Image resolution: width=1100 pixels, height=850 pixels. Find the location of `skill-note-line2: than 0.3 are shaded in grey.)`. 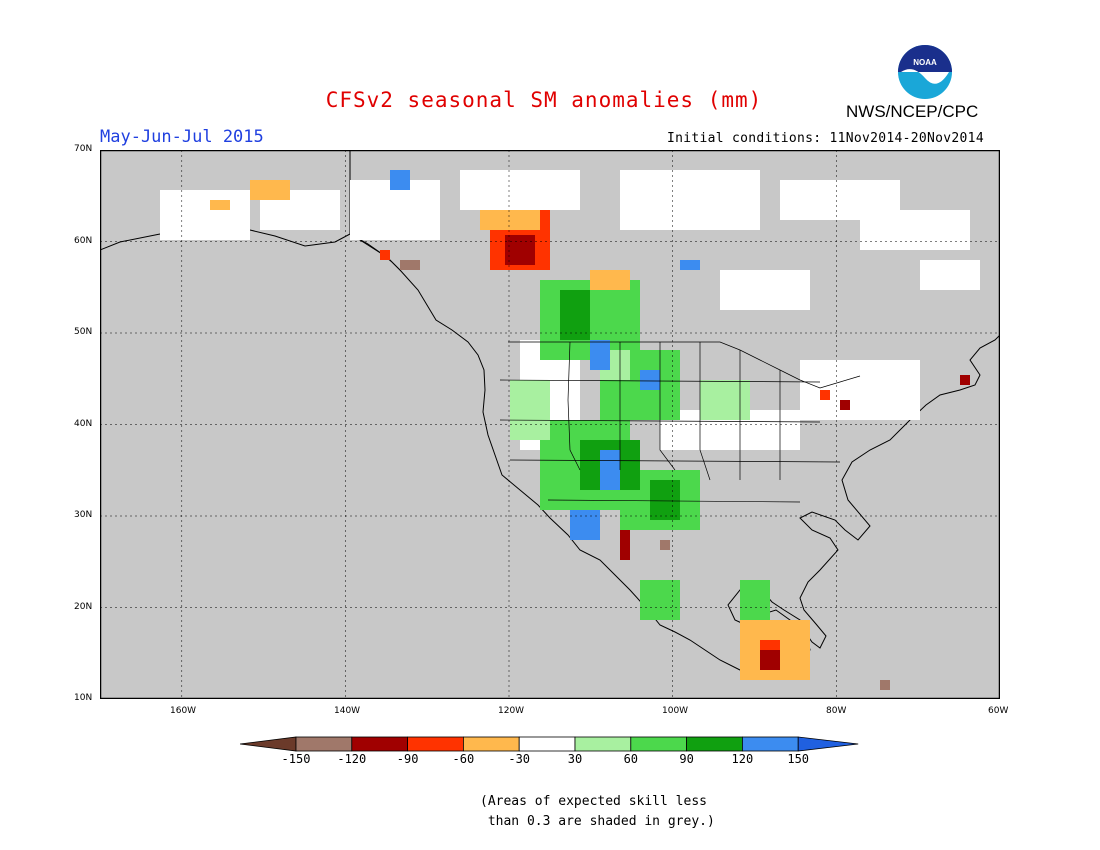

skill-note-line2: than 0.3 are shaded in grey.) is located at coordinates (597, 821).